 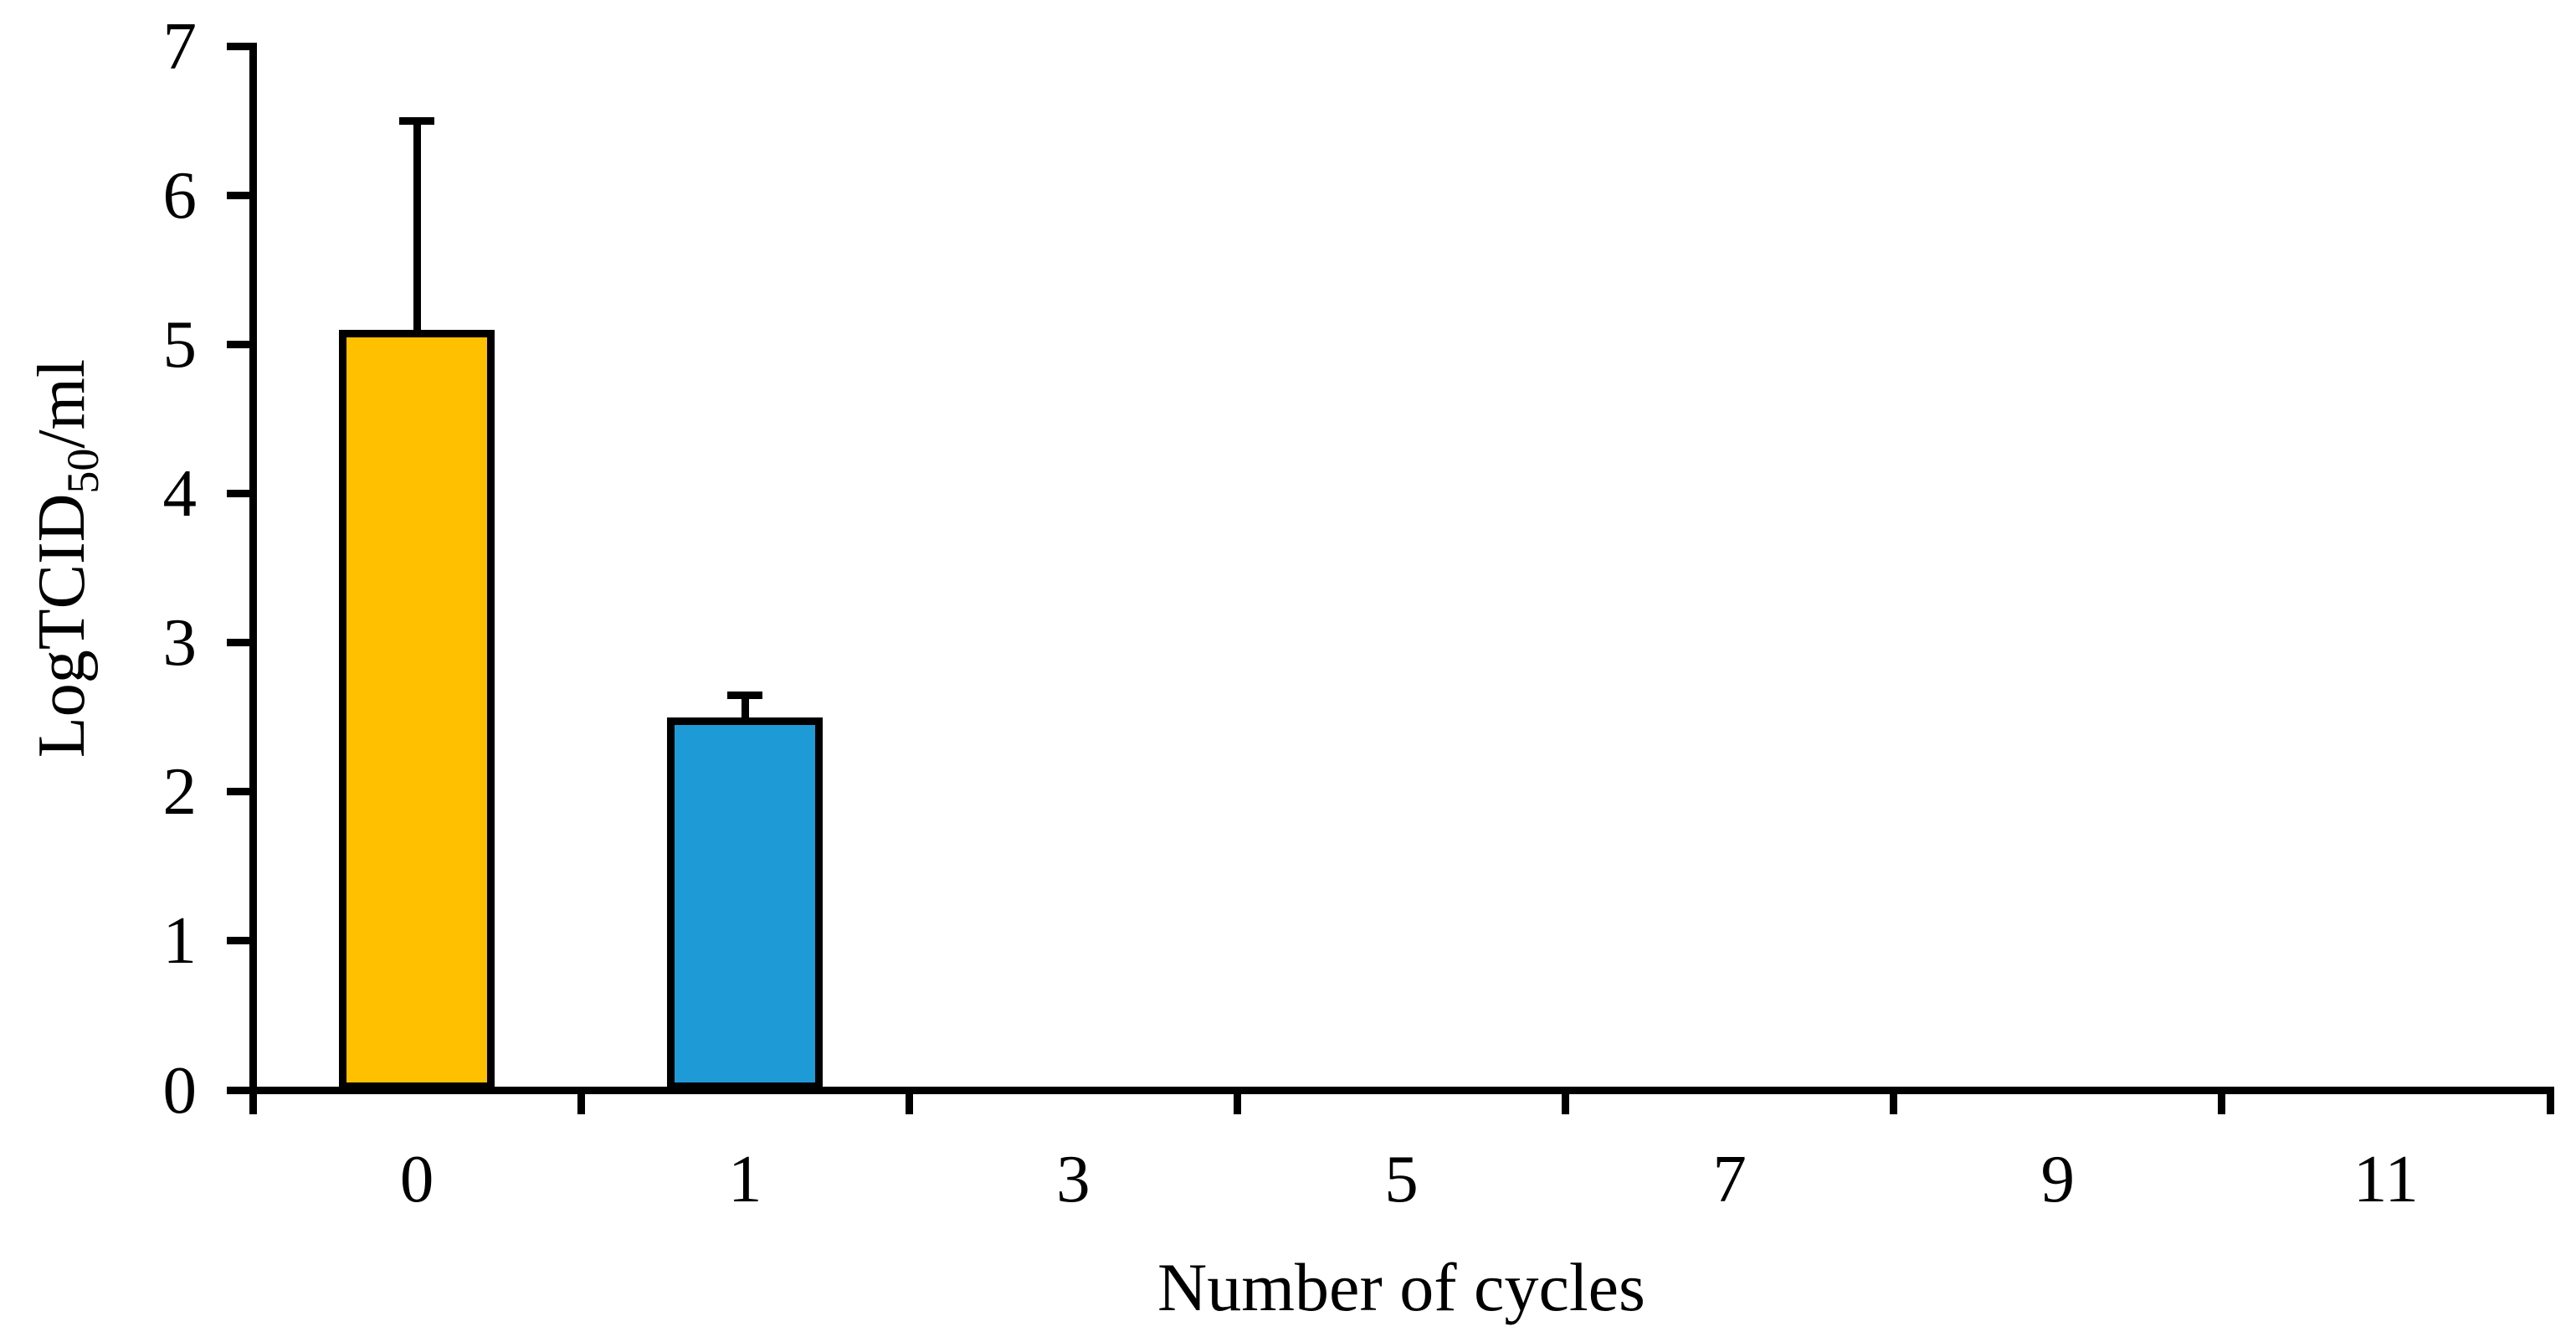 I want to click on y-tick-label: 5, so click(x=180, y=344).